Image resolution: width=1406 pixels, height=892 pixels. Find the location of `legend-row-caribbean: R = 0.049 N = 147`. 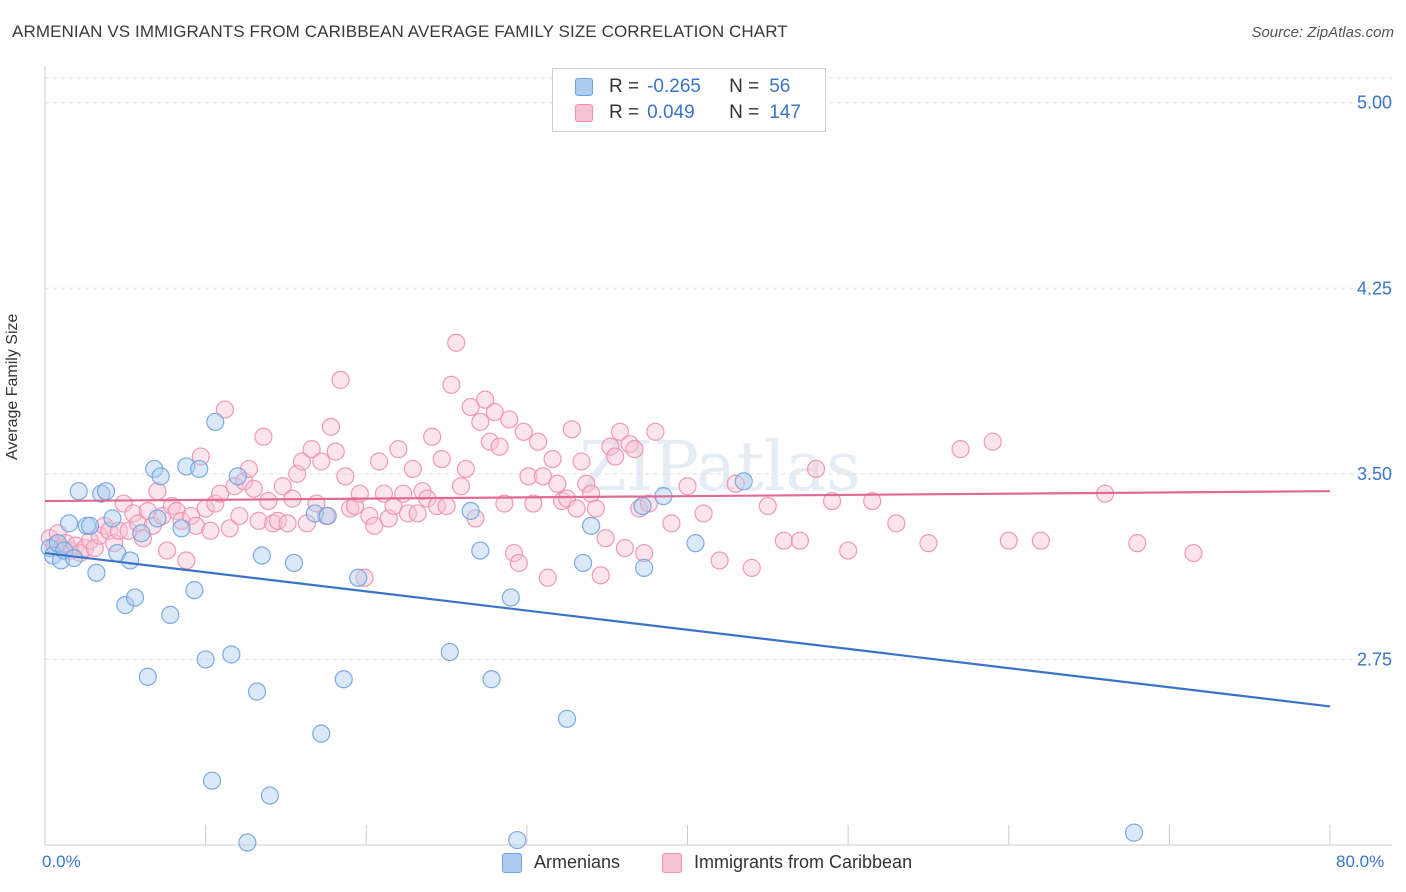

legend-row-caribbean: R = 0.049 N = 147 is located at coordinates (688, 113).